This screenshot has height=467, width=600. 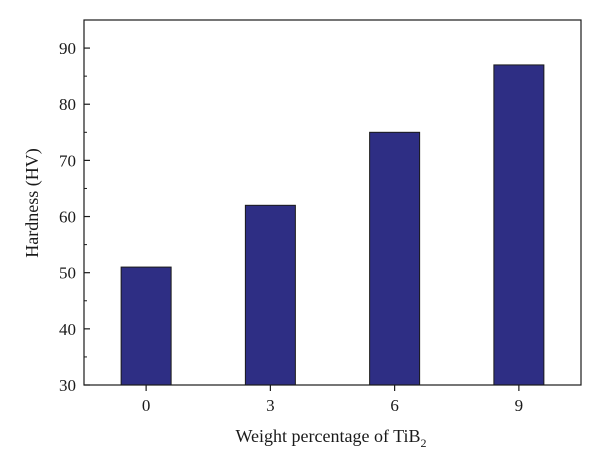 What do you see at coordinates (67, 385) in the screenshot?
I see `y-tick-label: 30` at bounding box center [67, 385].